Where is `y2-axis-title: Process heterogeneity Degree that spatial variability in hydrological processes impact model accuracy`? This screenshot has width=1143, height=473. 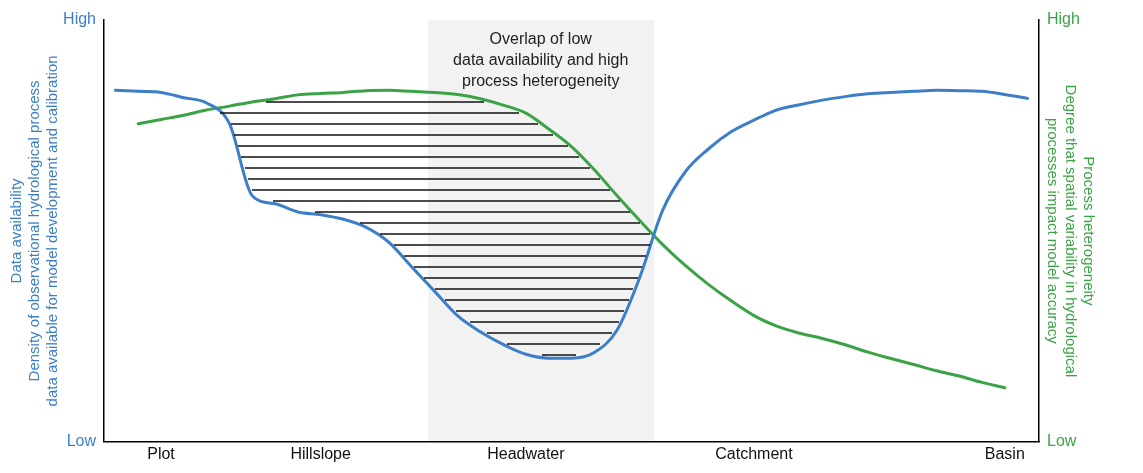 y2-axis-title: Process heterogeneity Degree that spatial variability in hydrological processes impact model accuracy is located at coordinates (1071, 231).